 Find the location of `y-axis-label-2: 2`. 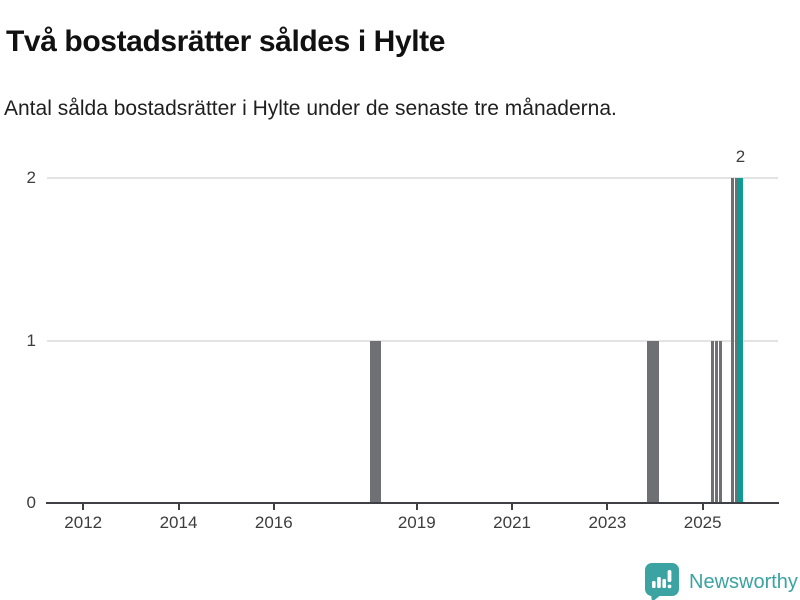

y-axis-label-2: 2 is located at coordinates (31, 177).